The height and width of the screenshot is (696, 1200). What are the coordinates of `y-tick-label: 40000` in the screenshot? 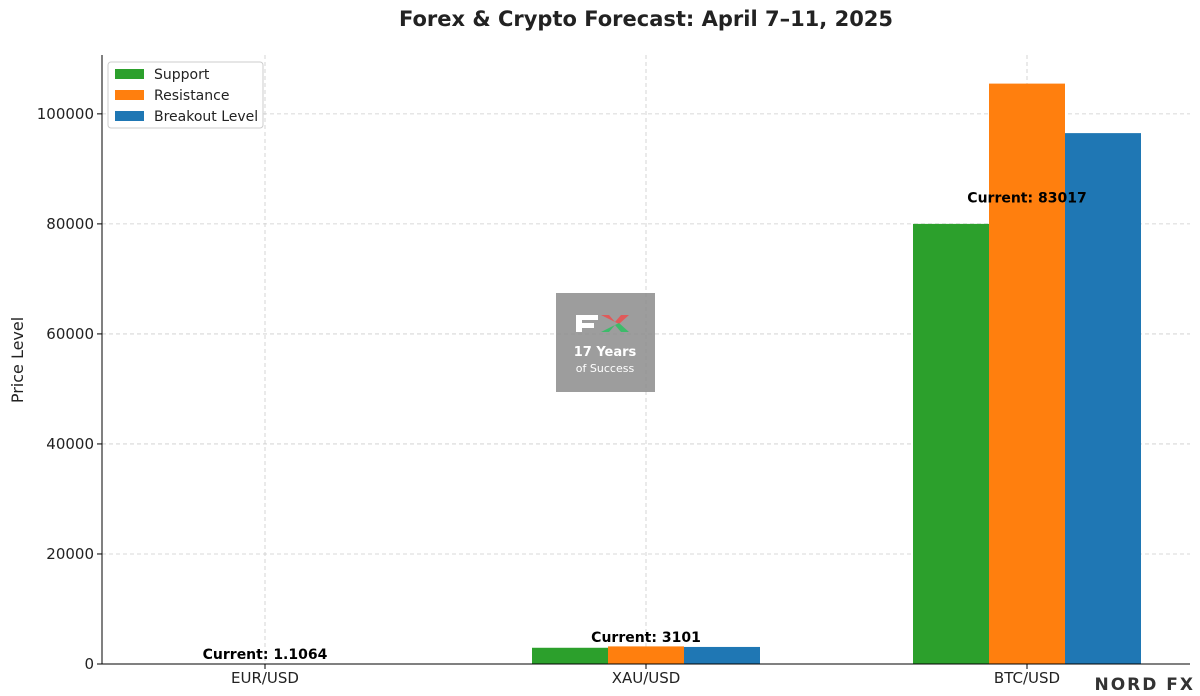 It's located at (70, 444).